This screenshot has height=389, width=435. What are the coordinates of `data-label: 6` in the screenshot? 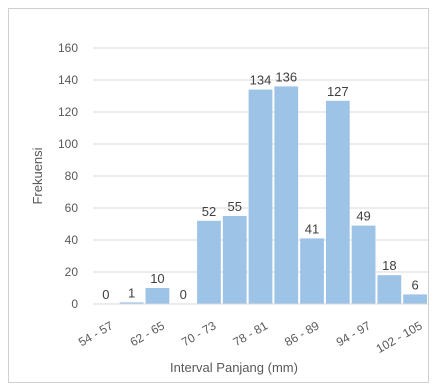 It's located at (414, 284).